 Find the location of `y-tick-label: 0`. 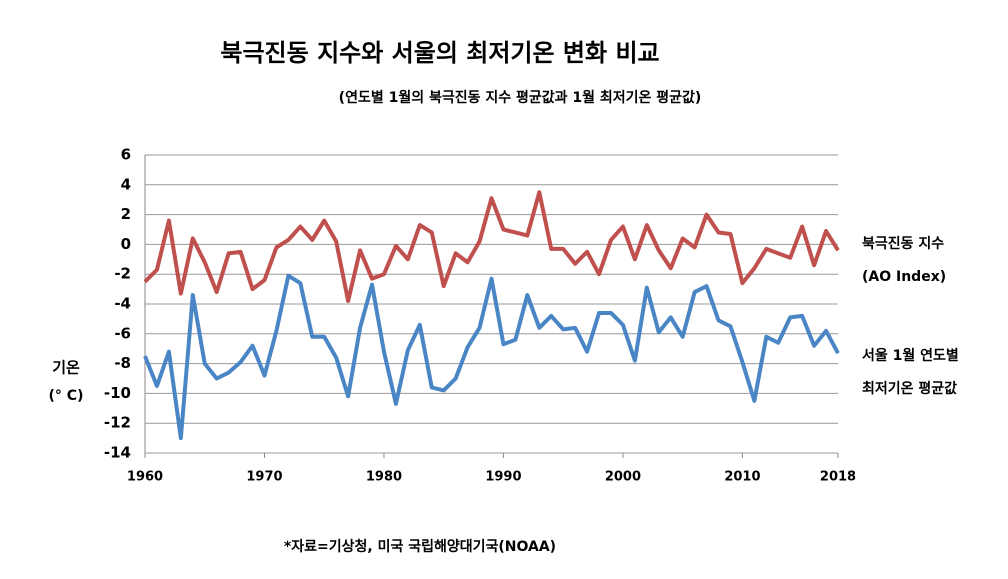

y-tick-label: 0 is located at coordinates (126, 244).